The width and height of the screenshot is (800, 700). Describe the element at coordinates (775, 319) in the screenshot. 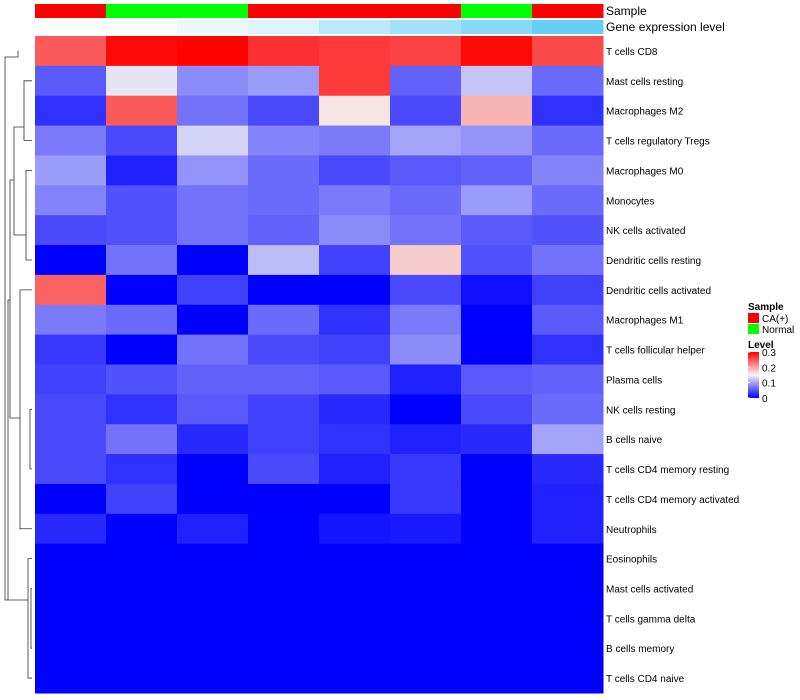

I see `sample-legend-label: CA(+)` at that location.